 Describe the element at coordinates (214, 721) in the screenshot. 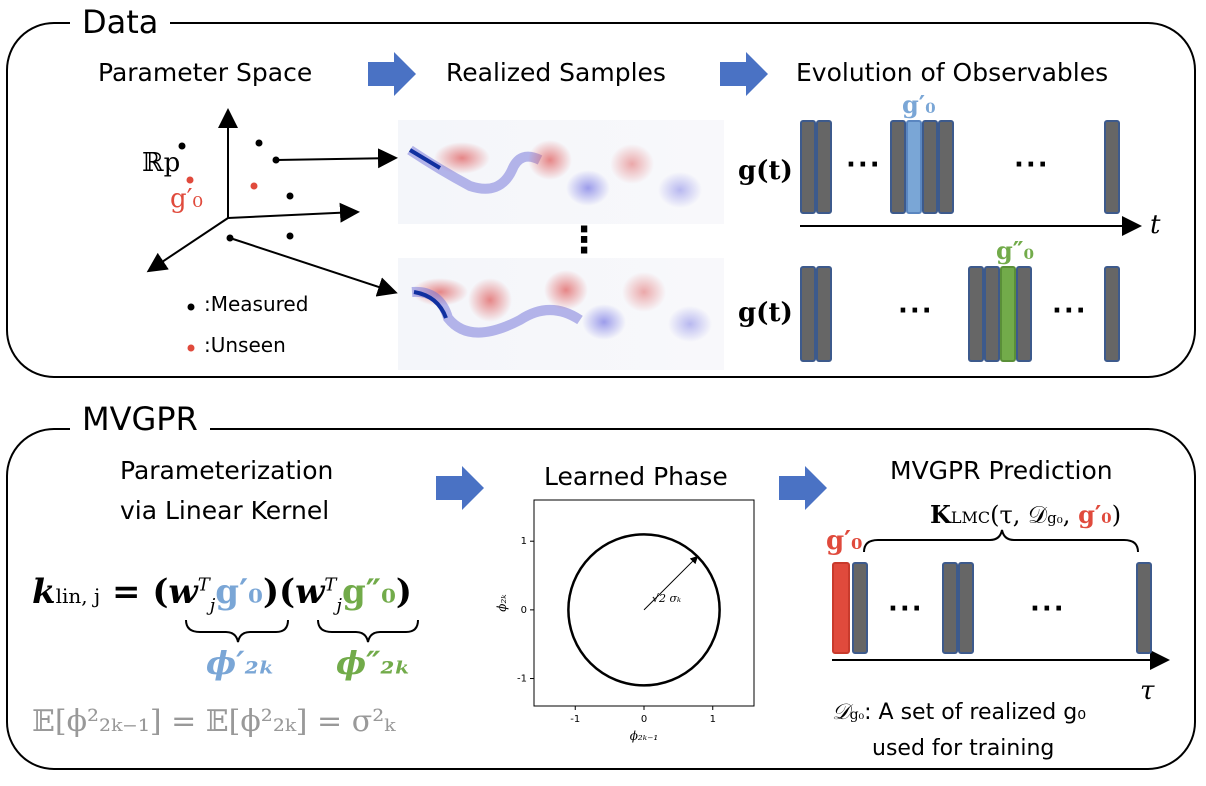

I see `expectation-equation: 𝔼[ϕ²₂ₖ₋₁] = 𝔼[ϕ²₂ₖ] = σ²ₖ` at that location.